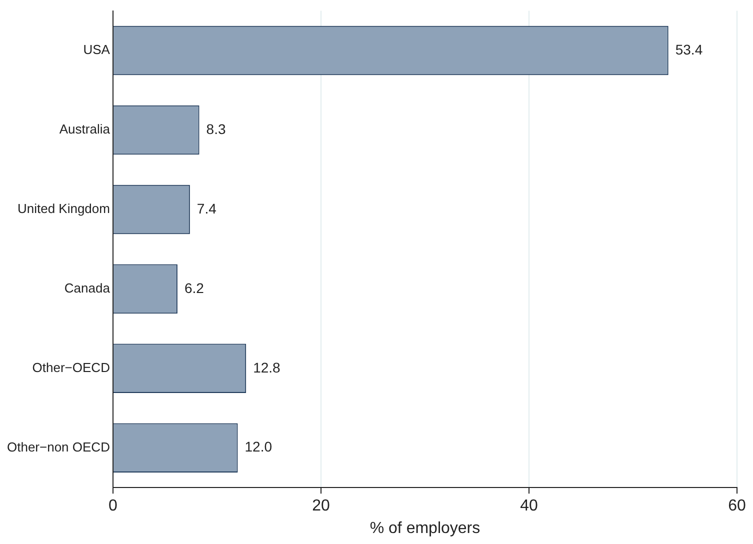 The width and height of the screenshot is (753, 544). I want to click on data-label: 8.3, so click(216, 128).